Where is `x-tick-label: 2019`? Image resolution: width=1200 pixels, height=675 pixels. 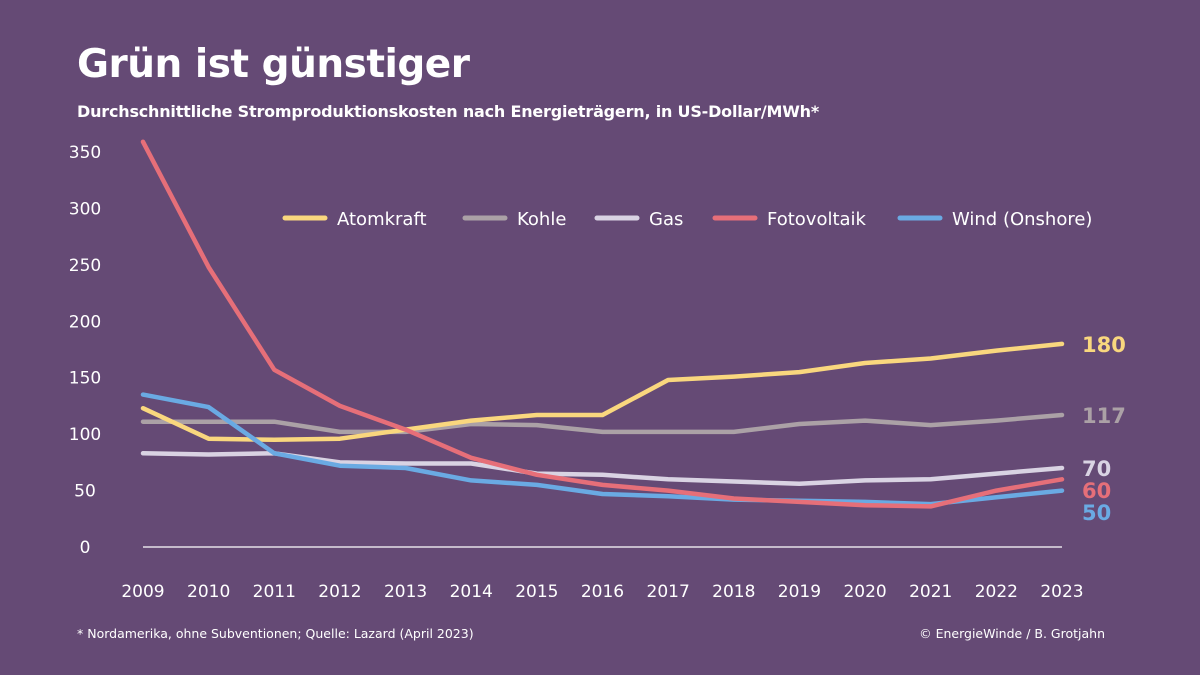 x-tick-label: 2019 is located at coordinates (799, 592).